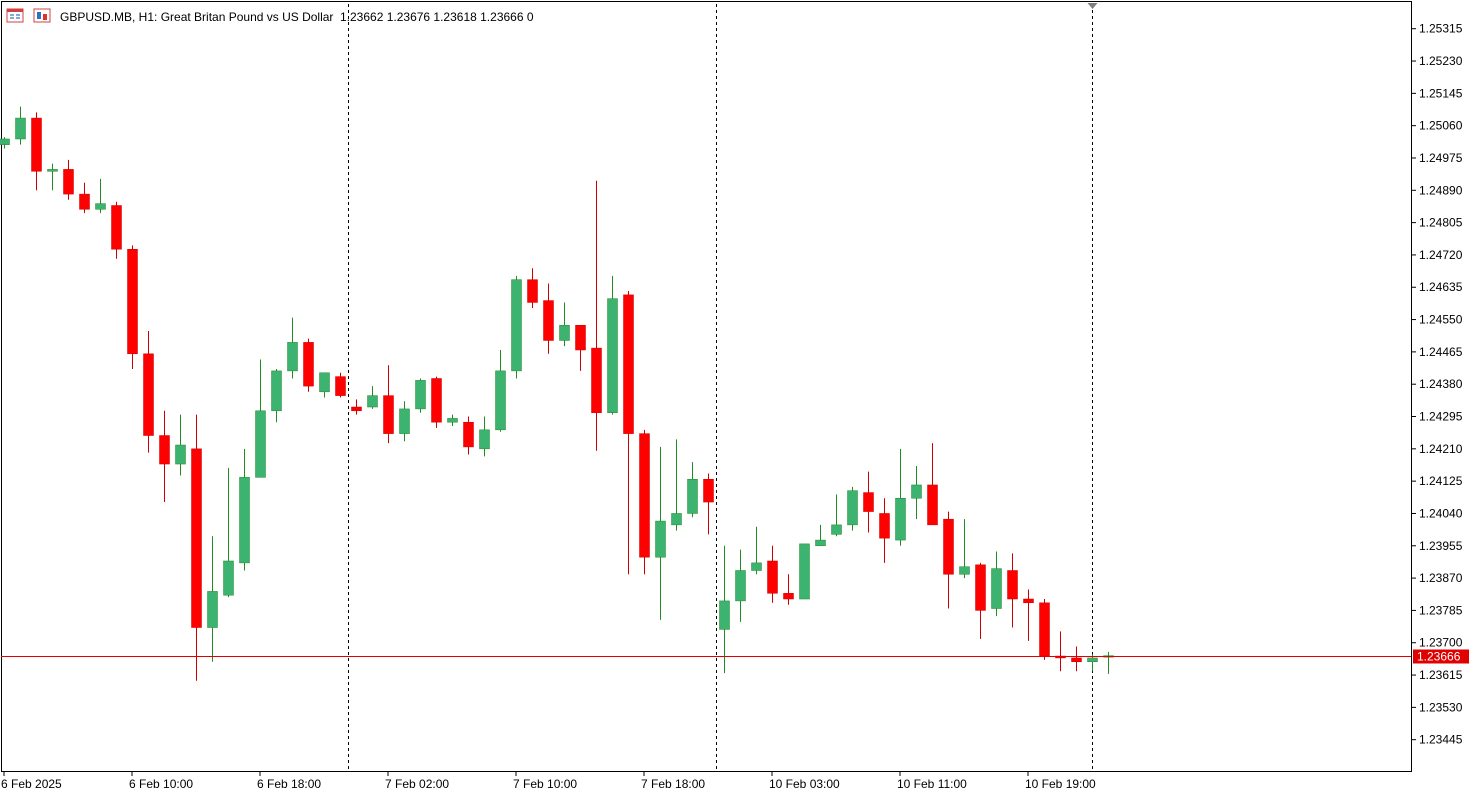 The width and height of the screenshot is (1483, 801). What do you see at coordinates (1441, 320) in the screenshot?
I see `price-tick-label: 1.24550` at bounding box center [1441, 320].